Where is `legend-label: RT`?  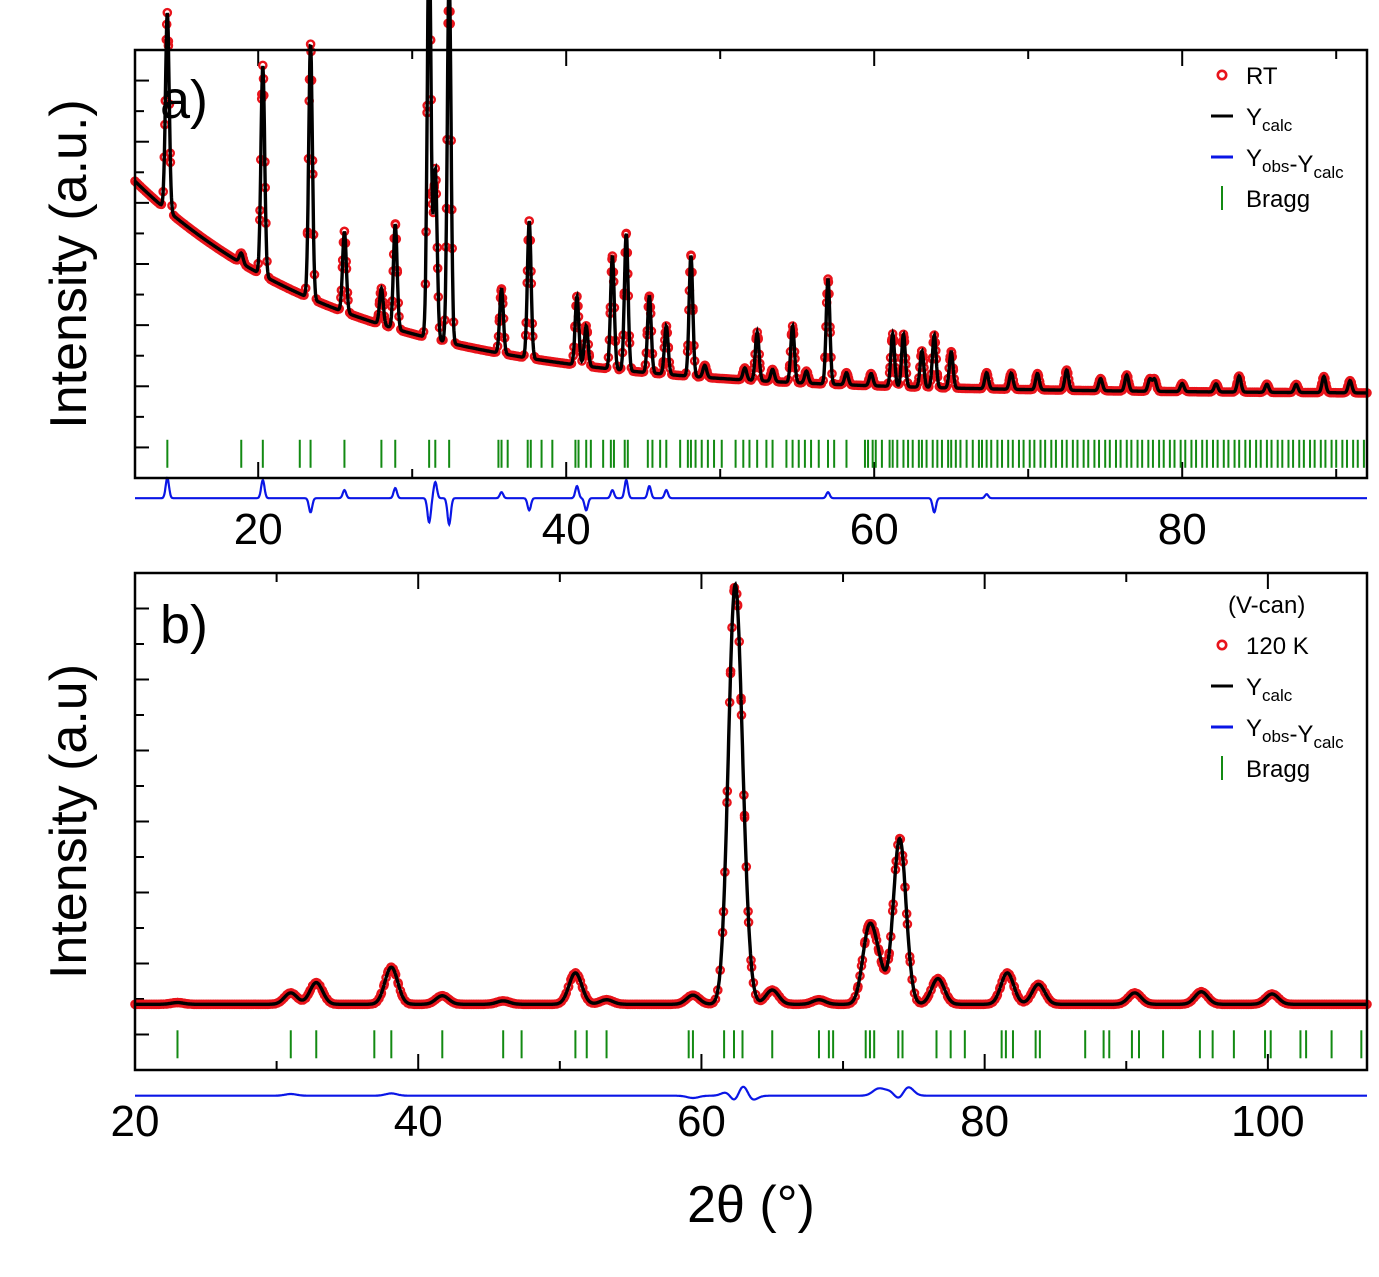 legend-label: RT is located at coordinates (1262, 76).